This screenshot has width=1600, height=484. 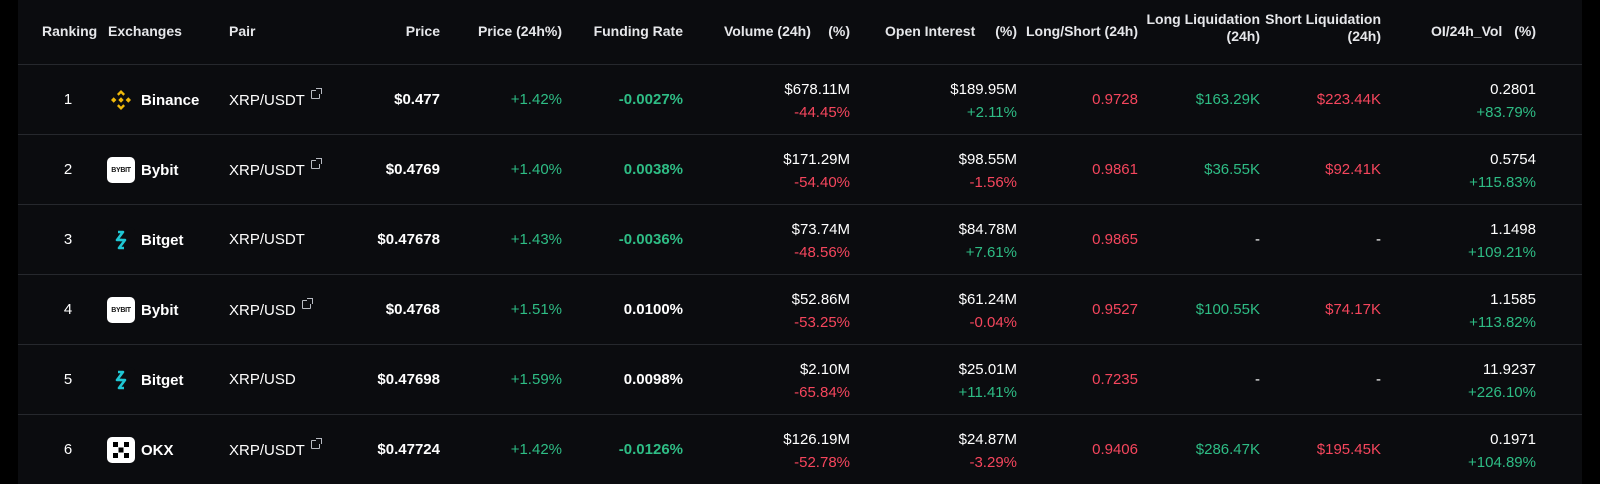 I want to click on bybit-logo-text: BYBIT, so click(x=121, y=310).